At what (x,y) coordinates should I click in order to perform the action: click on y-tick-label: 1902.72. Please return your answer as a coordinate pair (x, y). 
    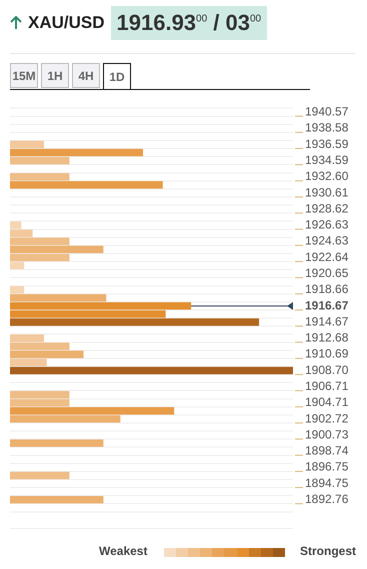
    Looking at the image, I should click on (327, 418).